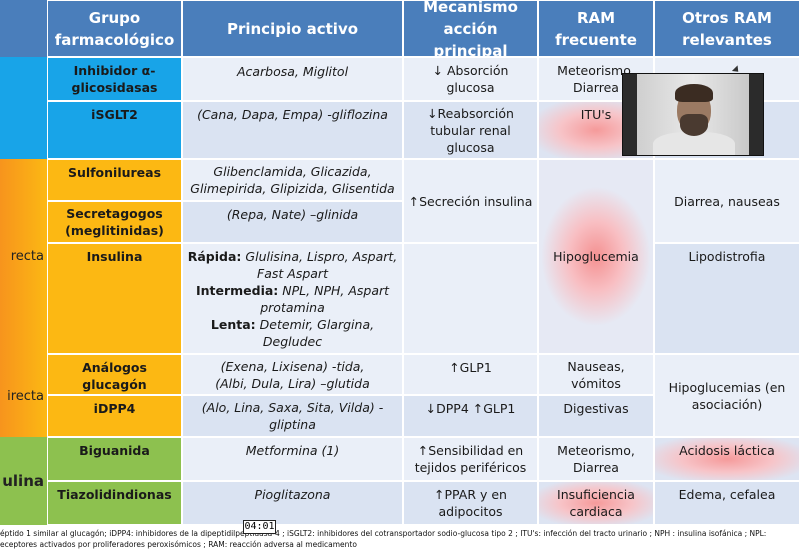 The height and width of the screenshot is (550, 800). I want to click on left-header-strip, so click(23, 28).